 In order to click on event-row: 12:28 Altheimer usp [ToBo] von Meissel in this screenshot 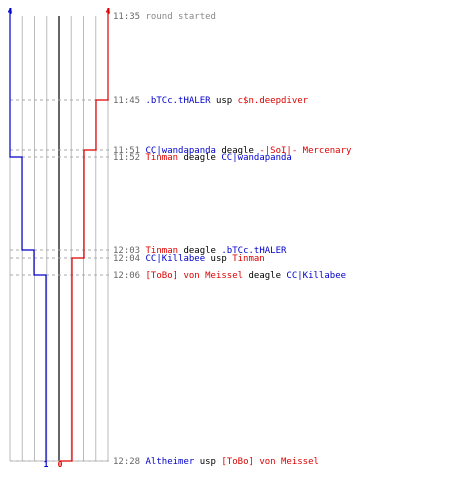, I will do `click(216, 462)`.